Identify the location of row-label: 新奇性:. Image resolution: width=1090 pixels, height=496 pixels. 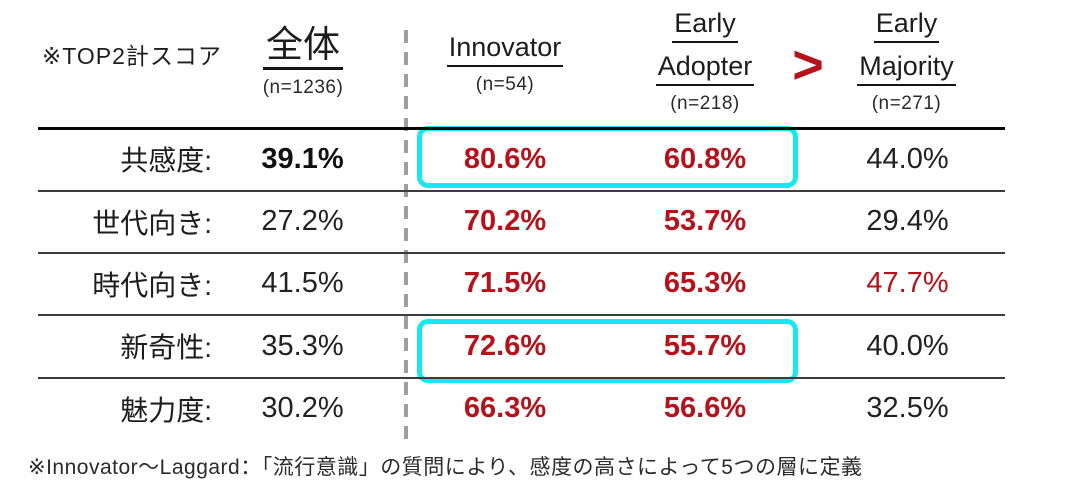
(166, 348).